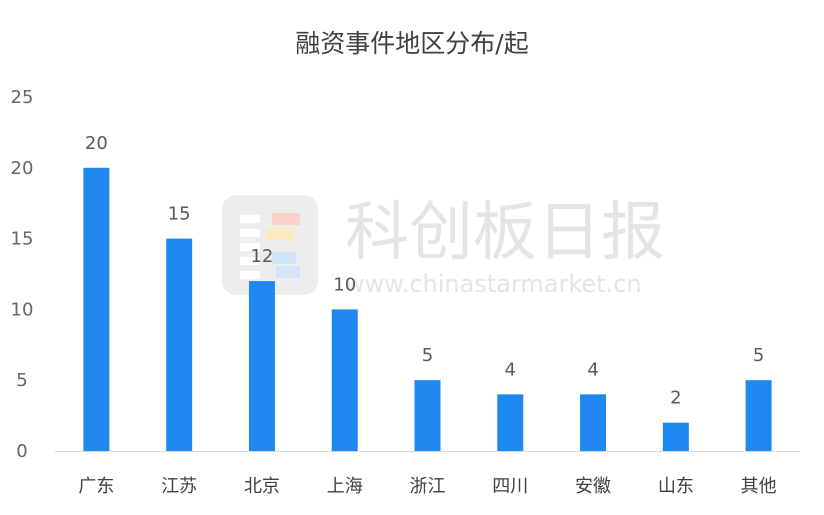  Describe the element at coordinates (510, 486) in the screenshot. I see `x-tick-label: 四川` at that location.